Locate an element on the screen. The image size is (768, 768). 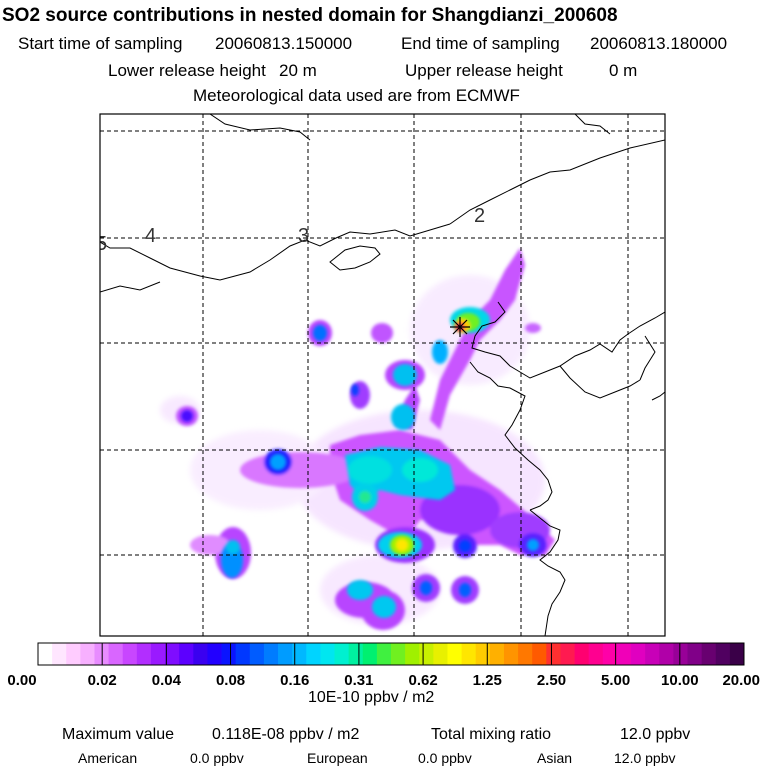
european-label: European is located at coordinates (337, 758).